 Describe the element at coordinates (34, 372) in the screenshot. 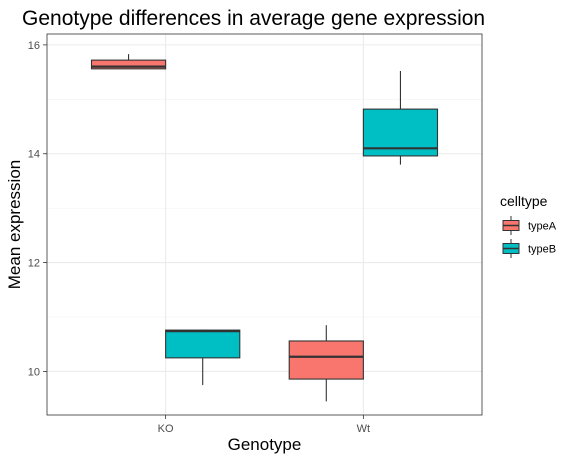

I see `y-tick-label: 10` at that location.